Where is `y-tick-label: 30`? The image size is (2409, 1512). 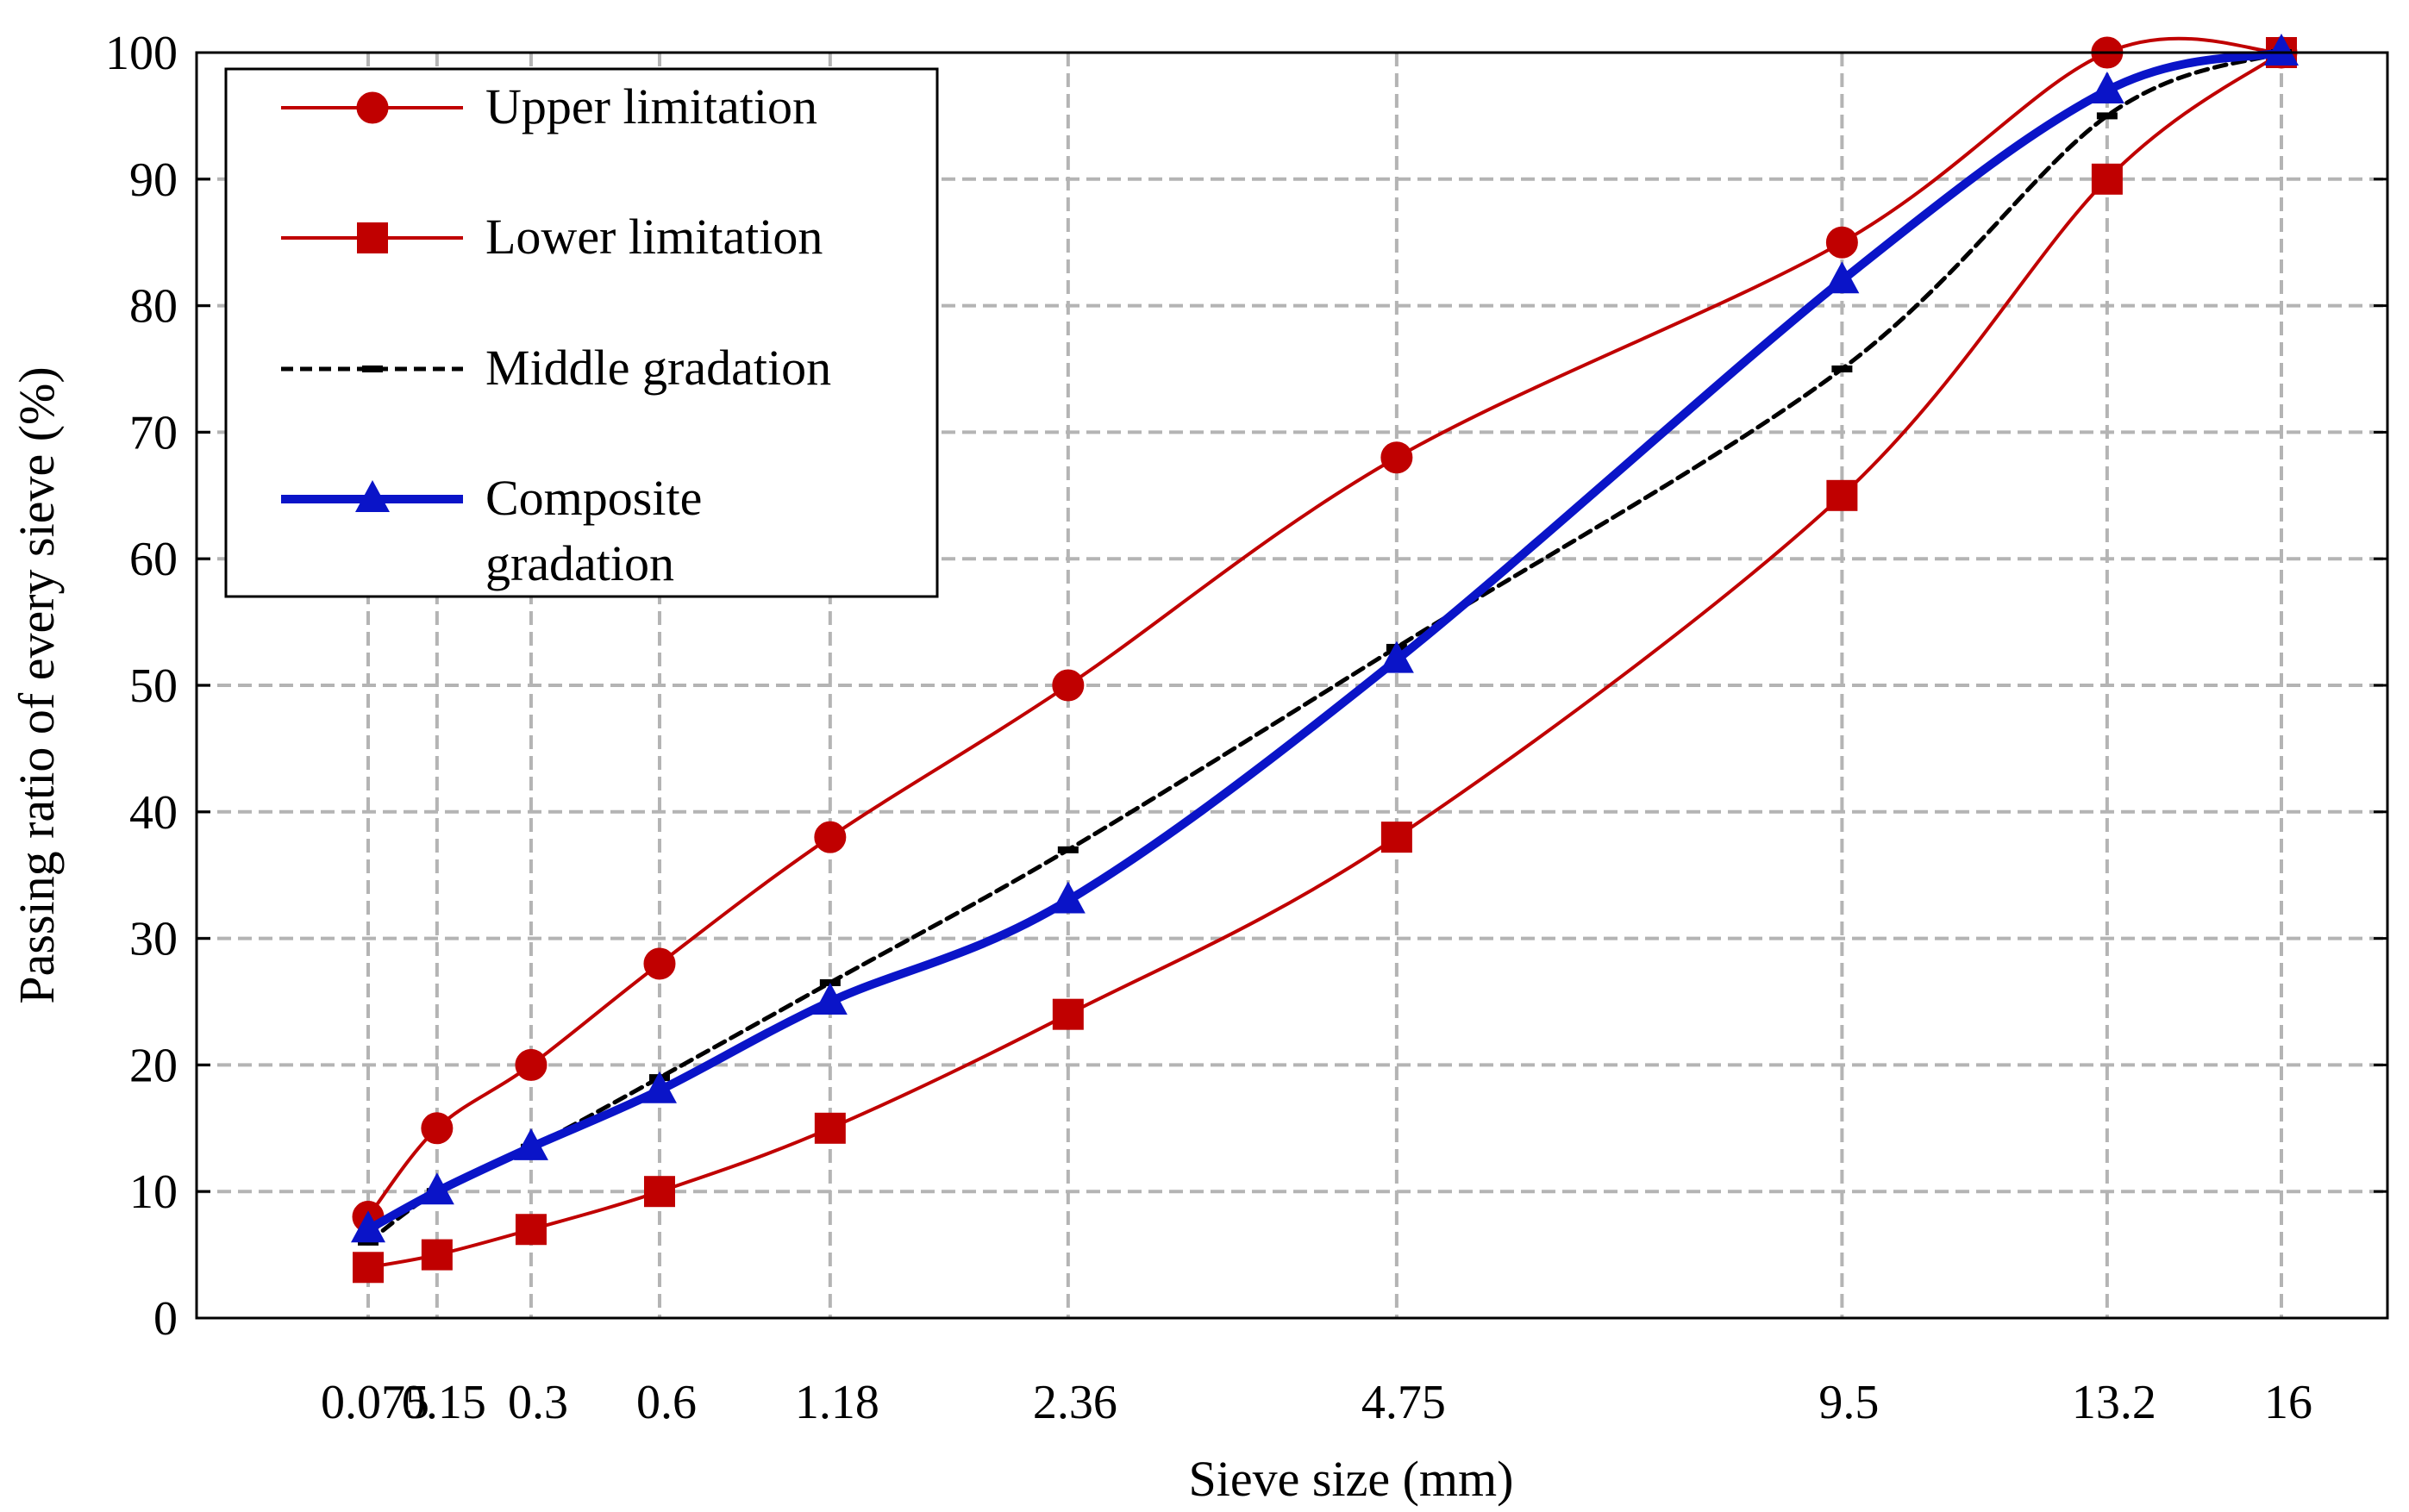 y-tick-label: 30 is located at coordinates (154, 939).